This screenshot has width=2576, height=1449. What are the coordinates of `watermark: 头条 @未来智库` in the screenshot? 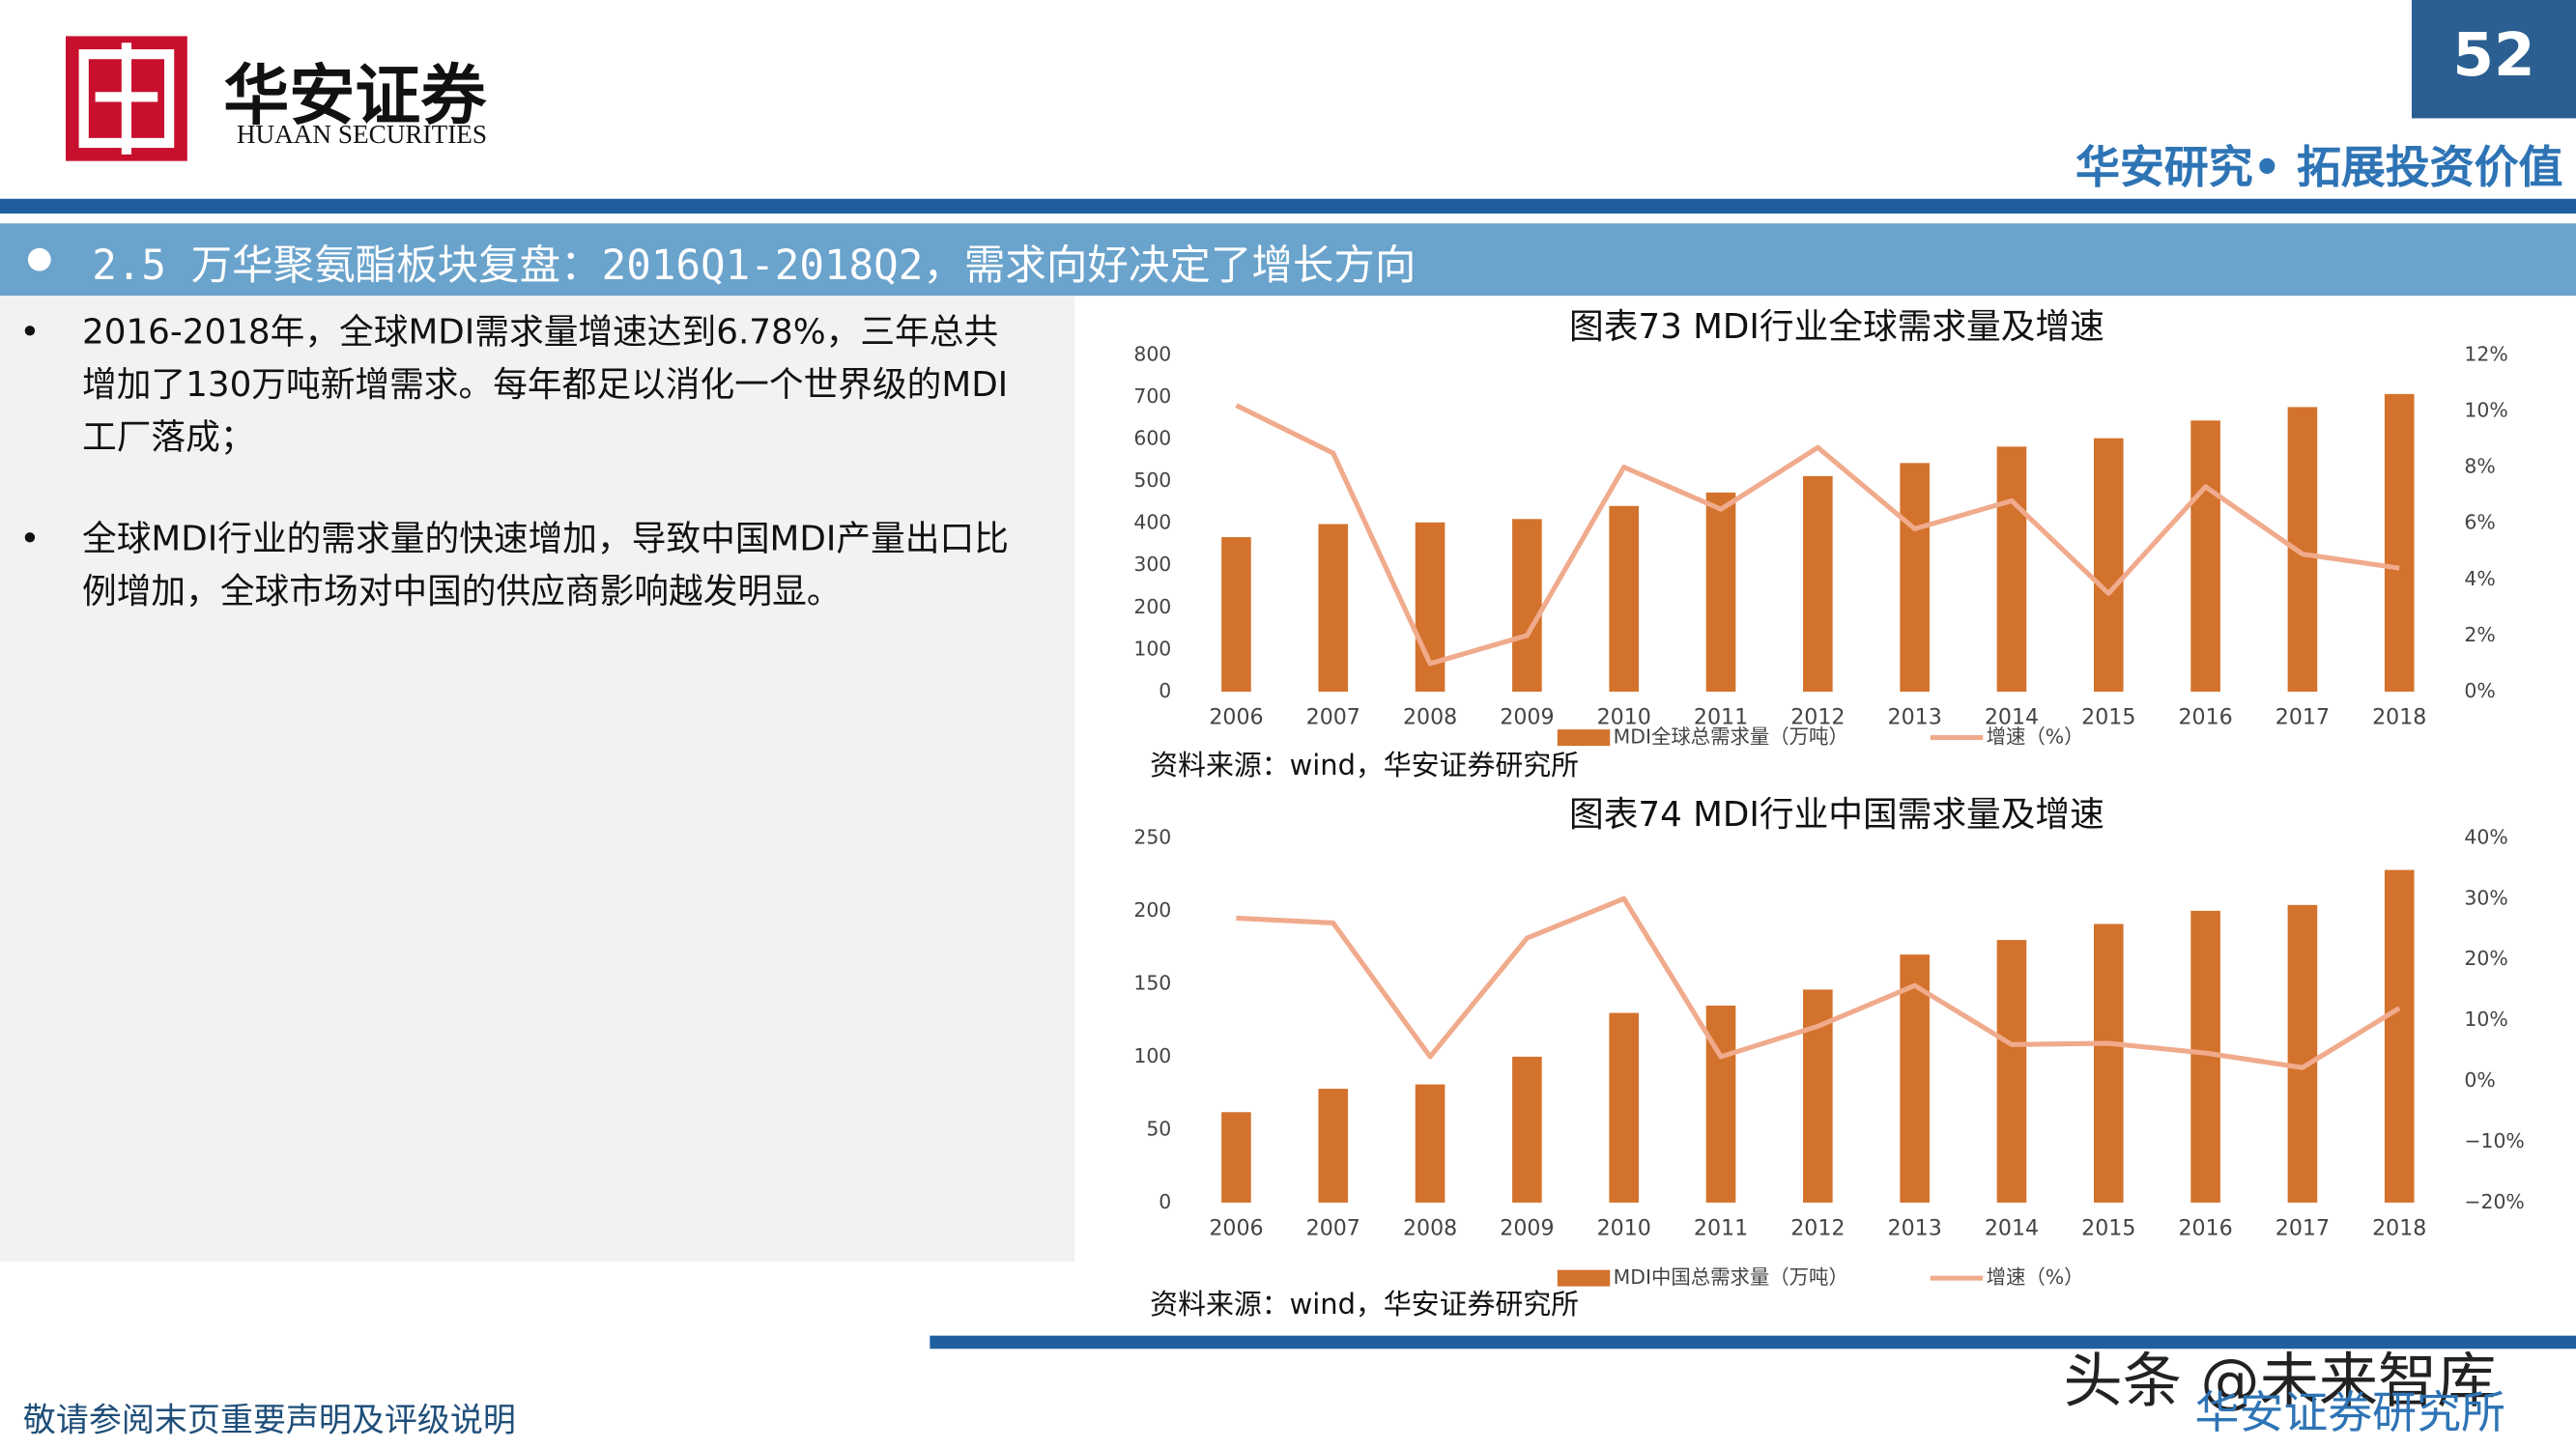 It's located at (2280, 1382).